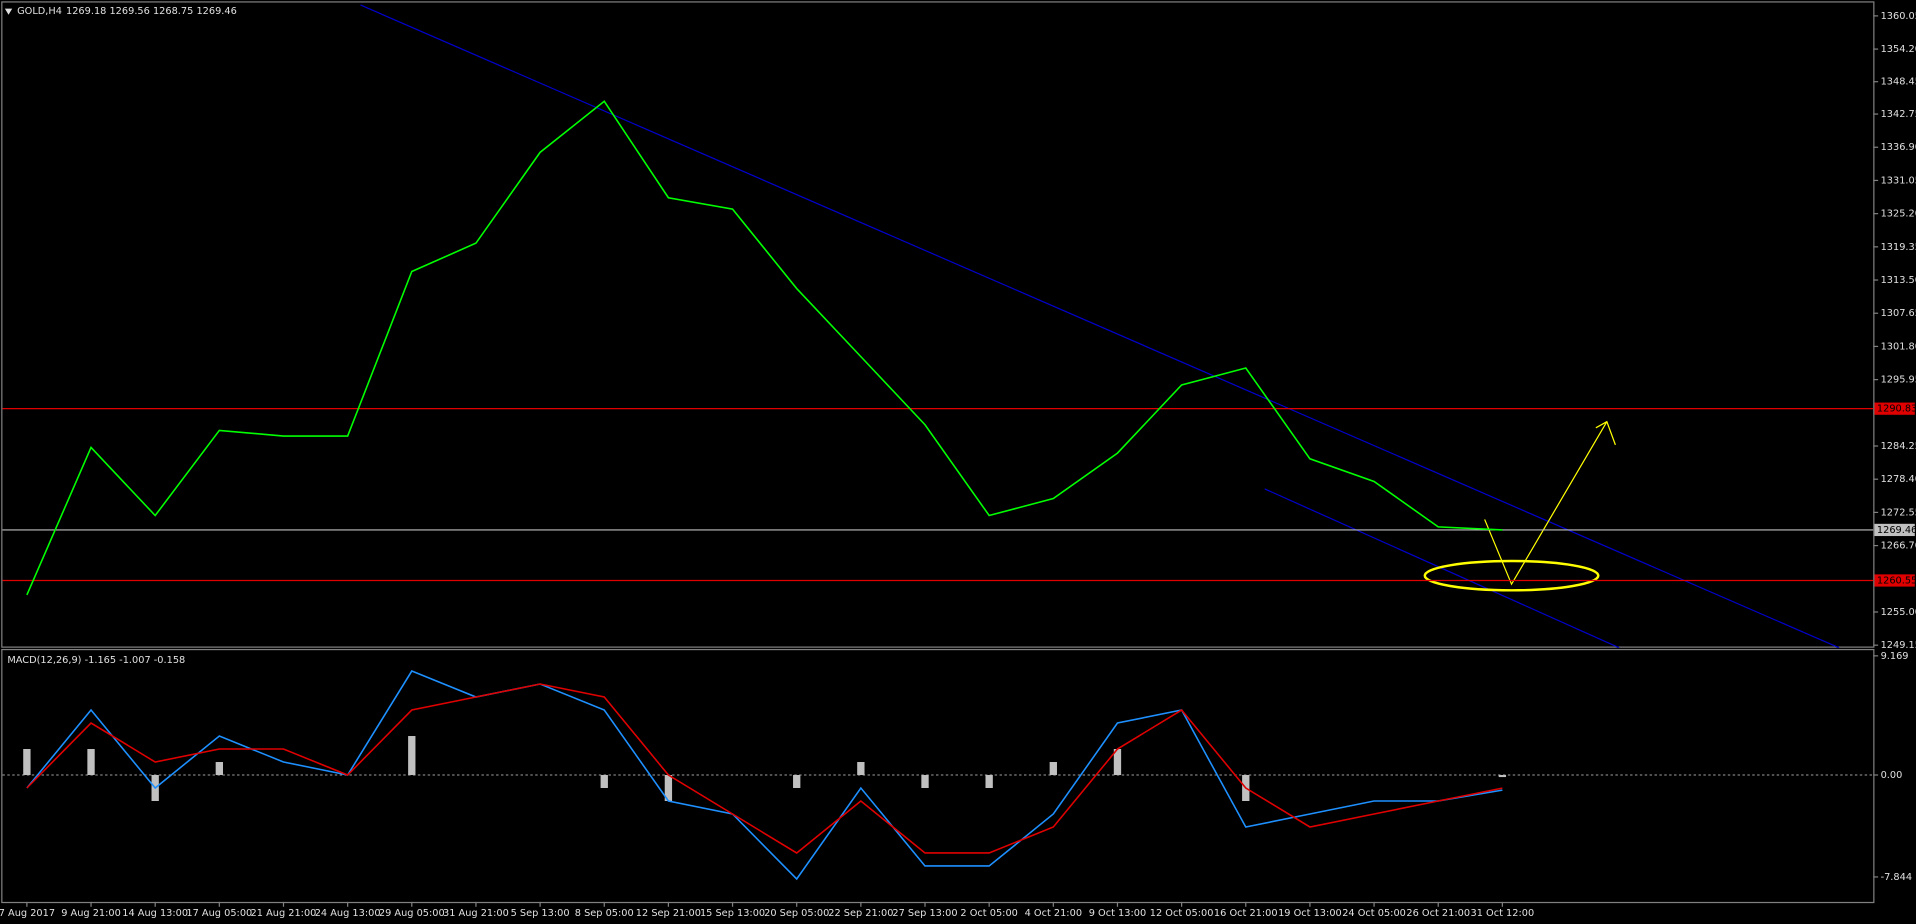 This screenshot has width=1916, height=924. What do you see at coordinates (1898, 446) in the screenshot?
I see `y-tick-label: 1284.25` at bounding box center [1898, 446].